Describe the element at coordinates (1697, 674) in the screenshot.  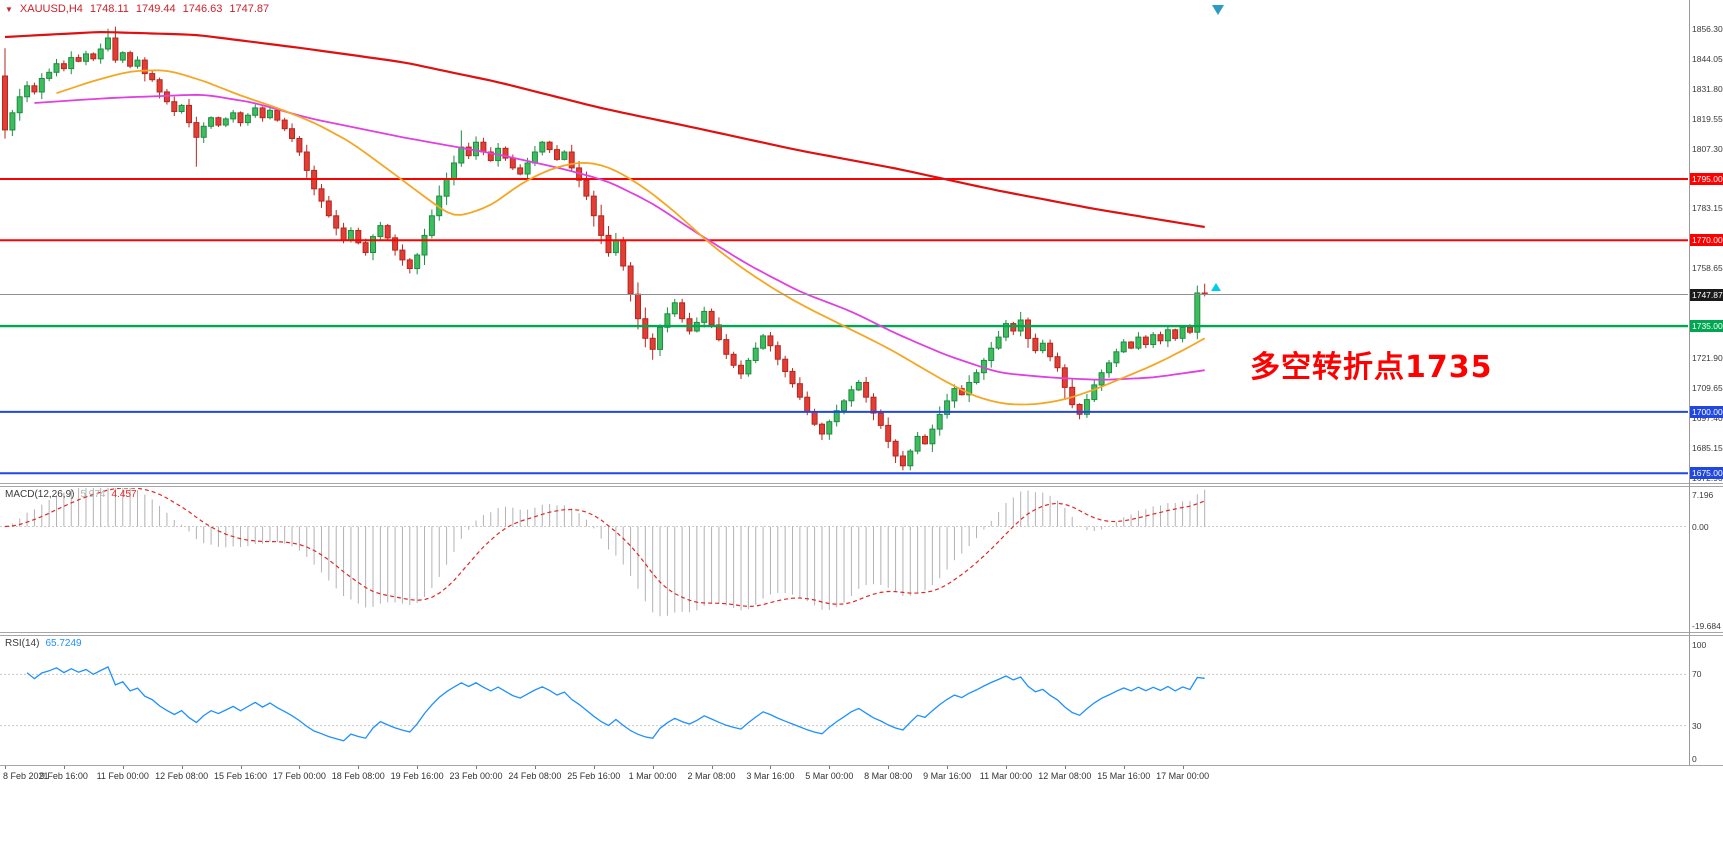
I see `rsi-axis-label: 70` at that location.